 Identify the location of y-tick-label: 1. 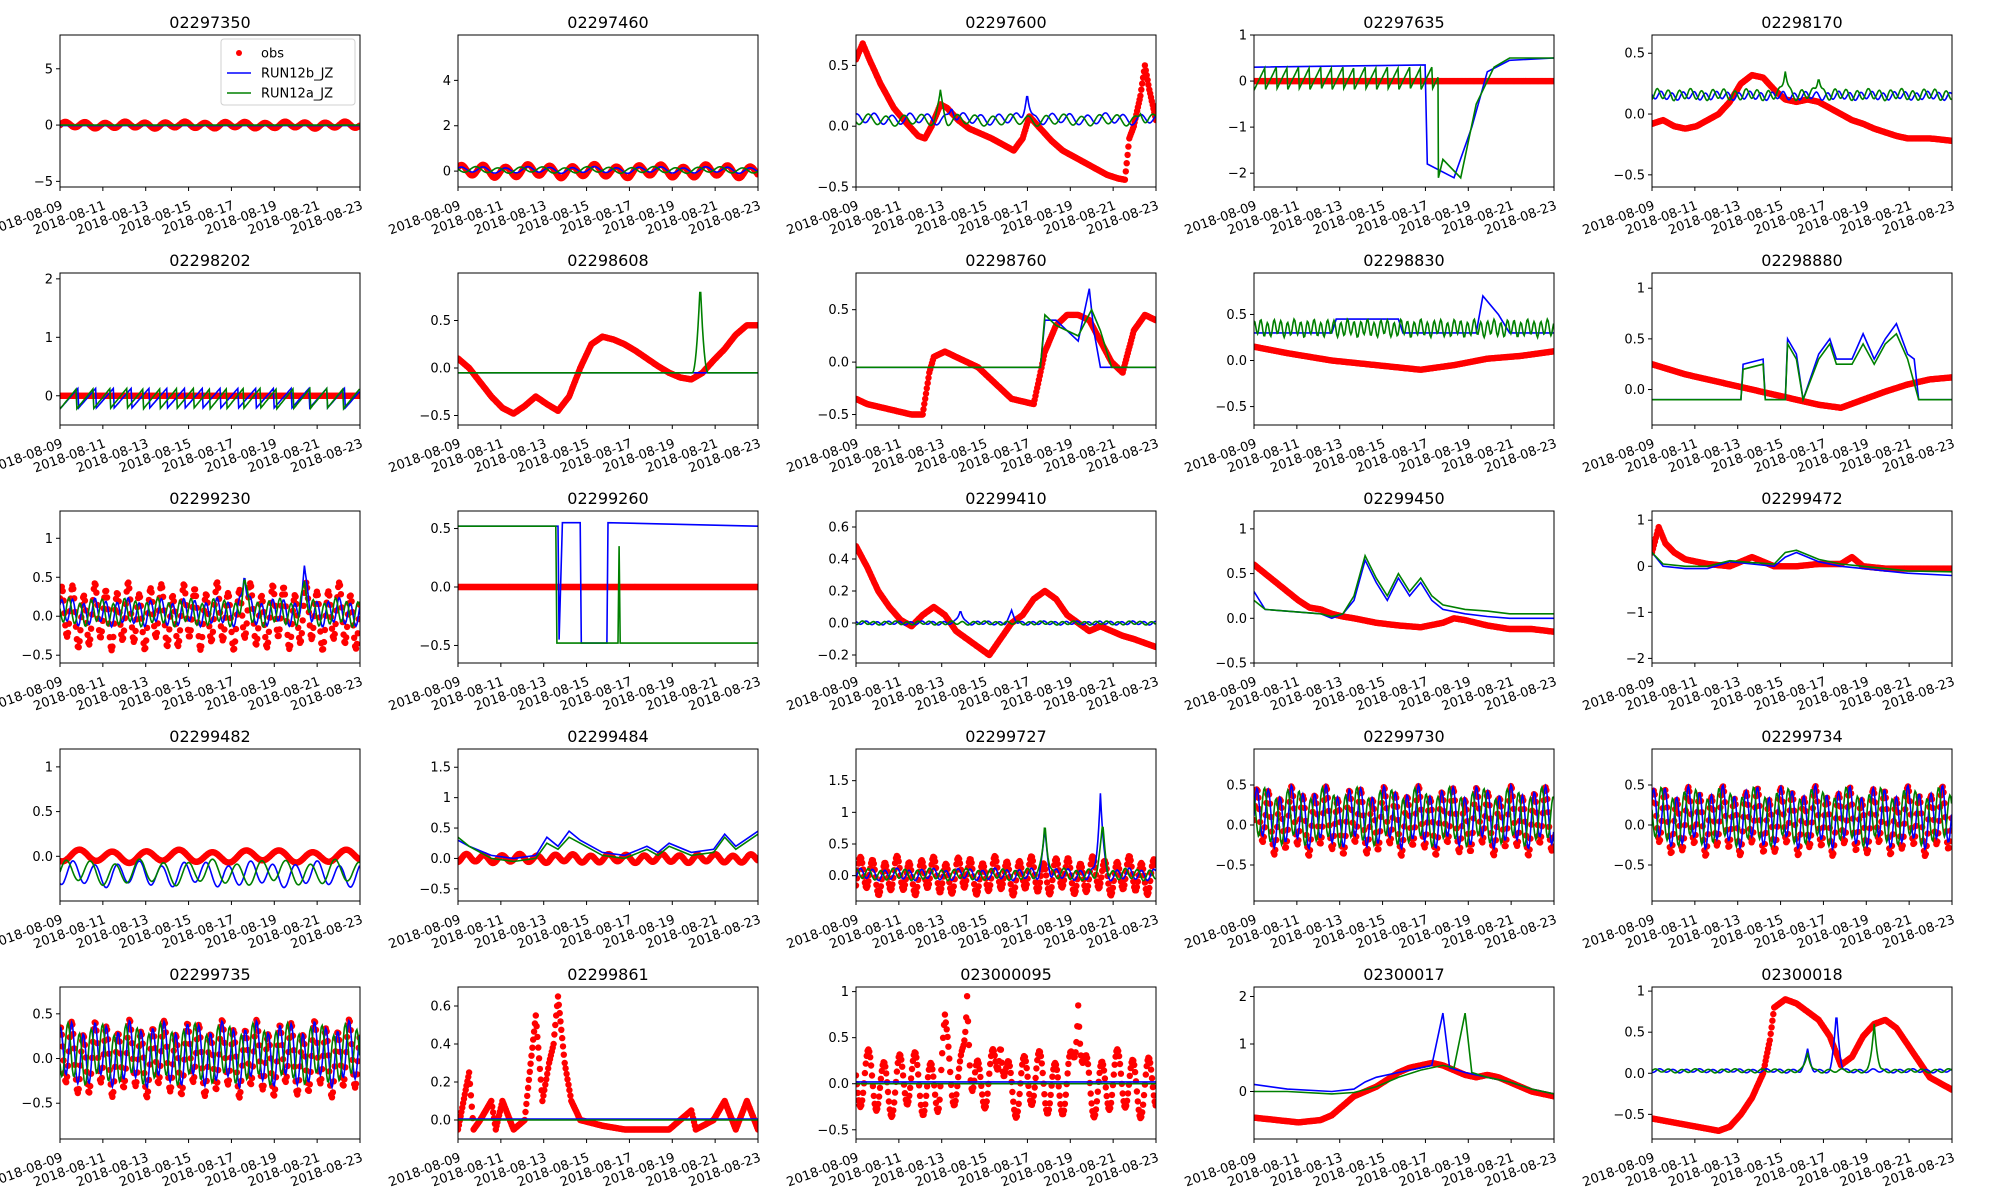
(49, 539).